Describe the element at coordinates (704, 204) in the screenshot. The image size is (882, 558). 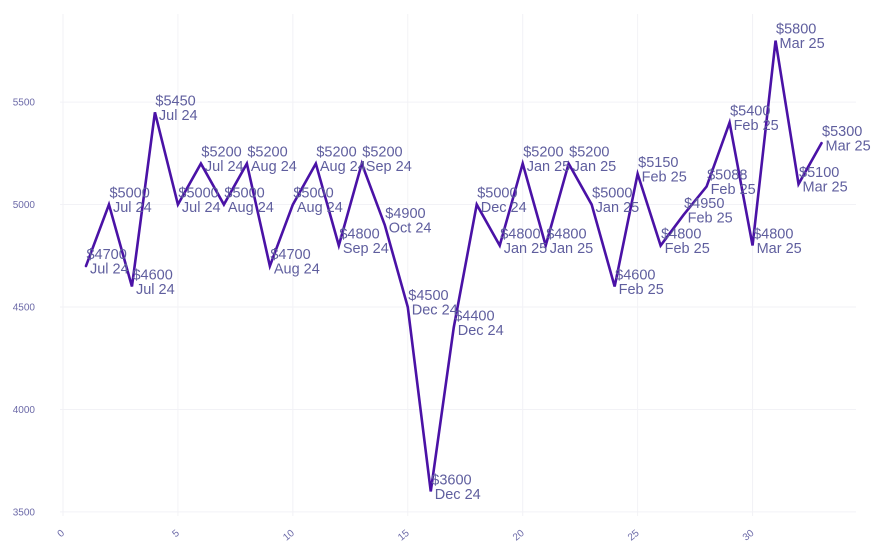
I see `data-label-price: $4950` at that location.